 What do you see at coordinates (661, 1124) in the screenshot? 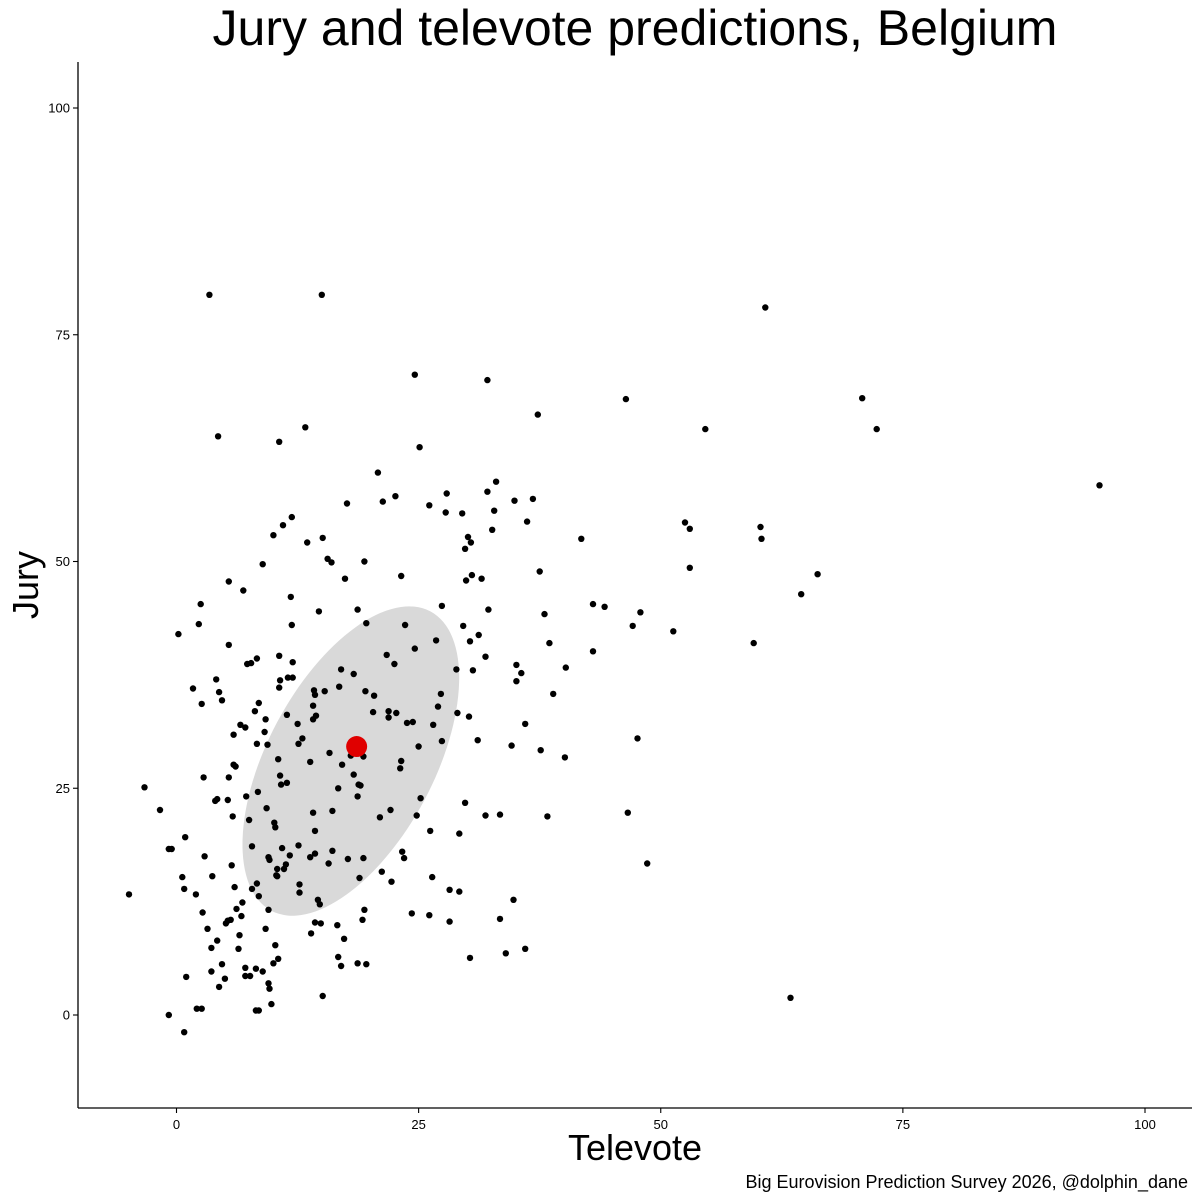
I see `x-tick-label: 50` at bounding box center [661, 1124].